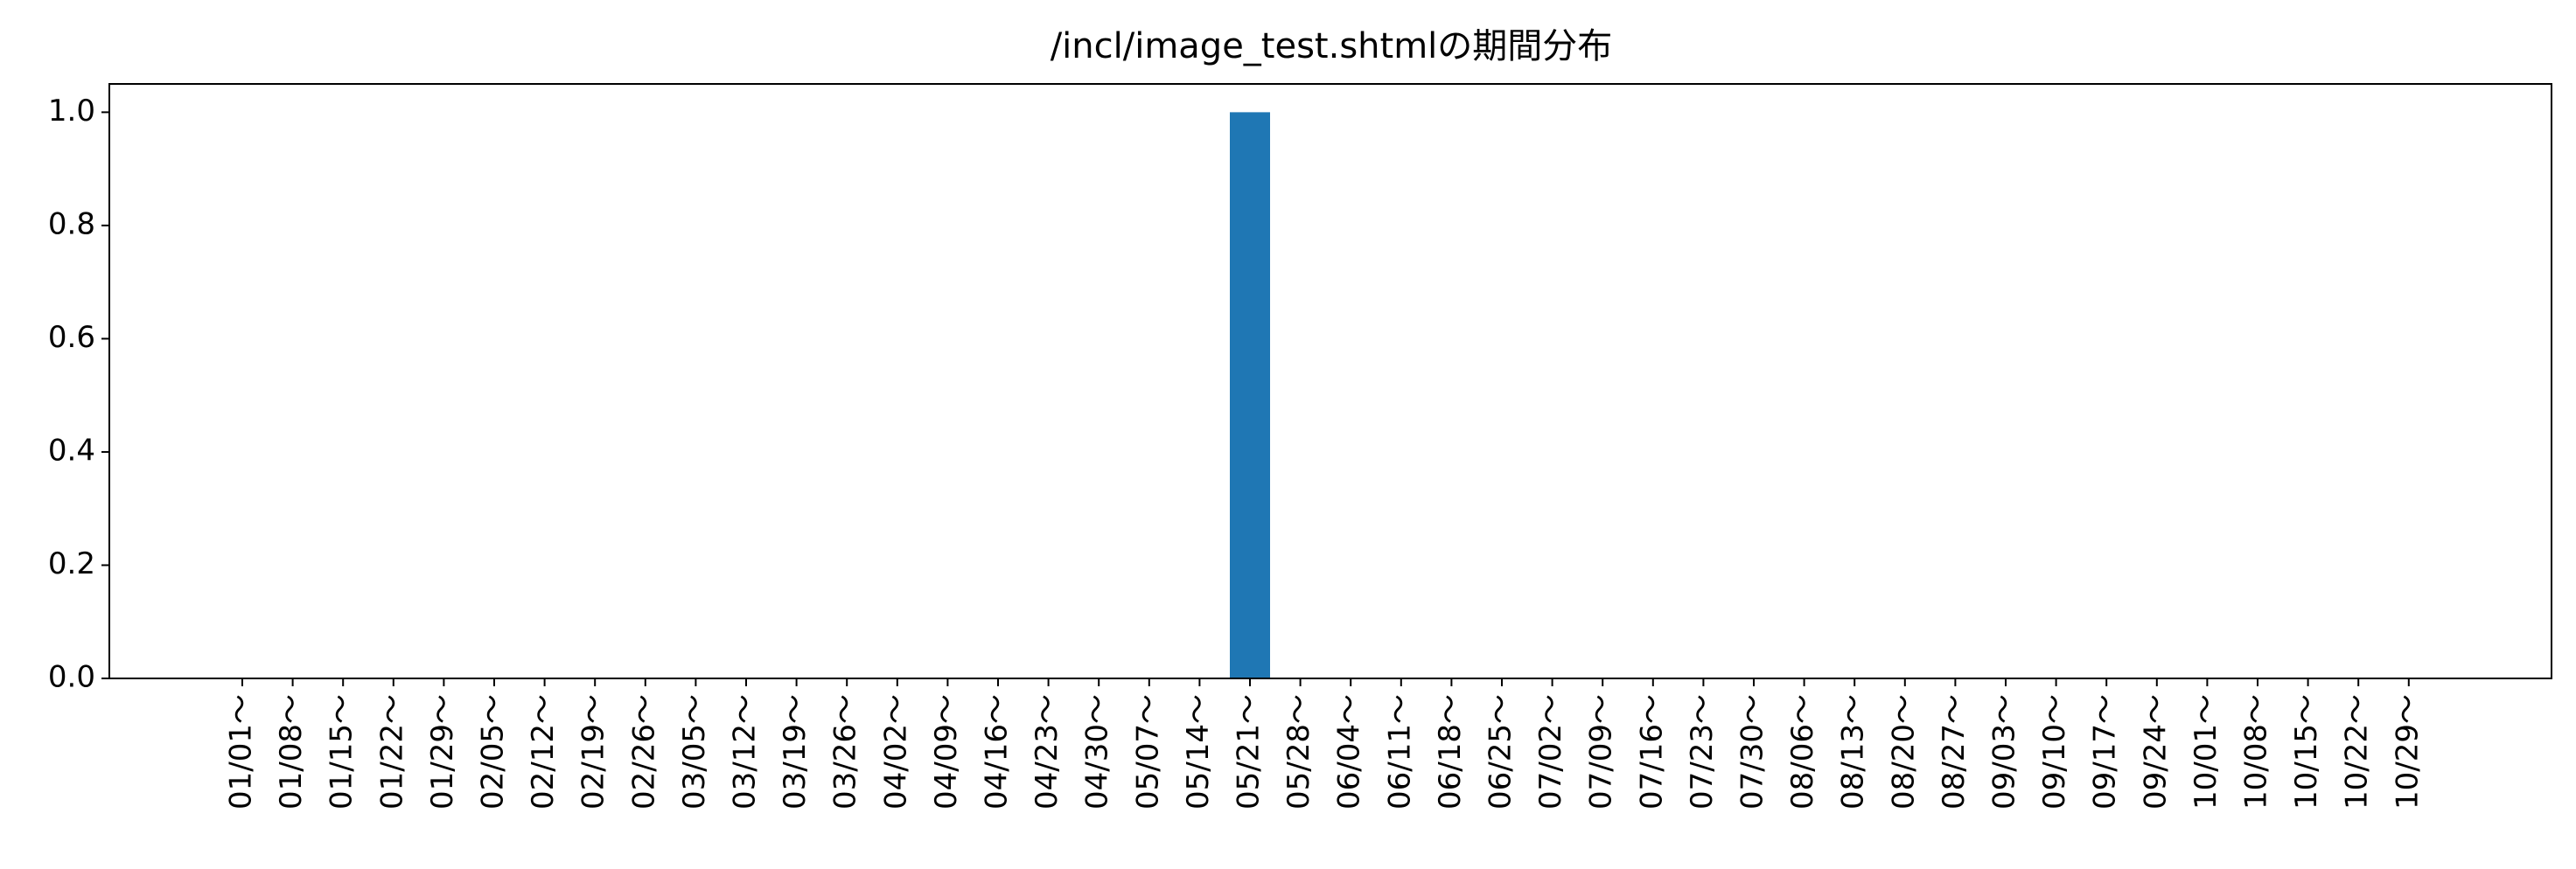 This screenshot has height=869, width=2576. Describe the element at coordinates (1903, 752) in the screenshot. I see `x-tick-label-33: 08/20～` at that location.